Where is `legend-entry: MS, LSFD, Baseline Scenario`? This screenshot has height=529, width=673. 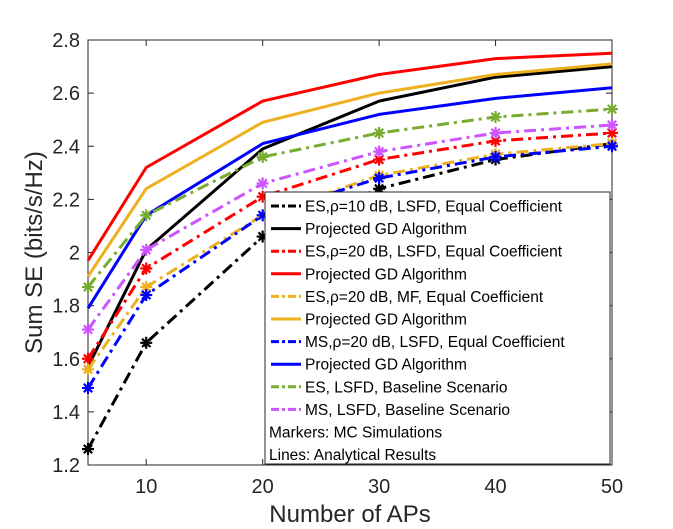 legend-entry: MS, LSFD, Baseline Scenario is located at coordinates (390, 410).